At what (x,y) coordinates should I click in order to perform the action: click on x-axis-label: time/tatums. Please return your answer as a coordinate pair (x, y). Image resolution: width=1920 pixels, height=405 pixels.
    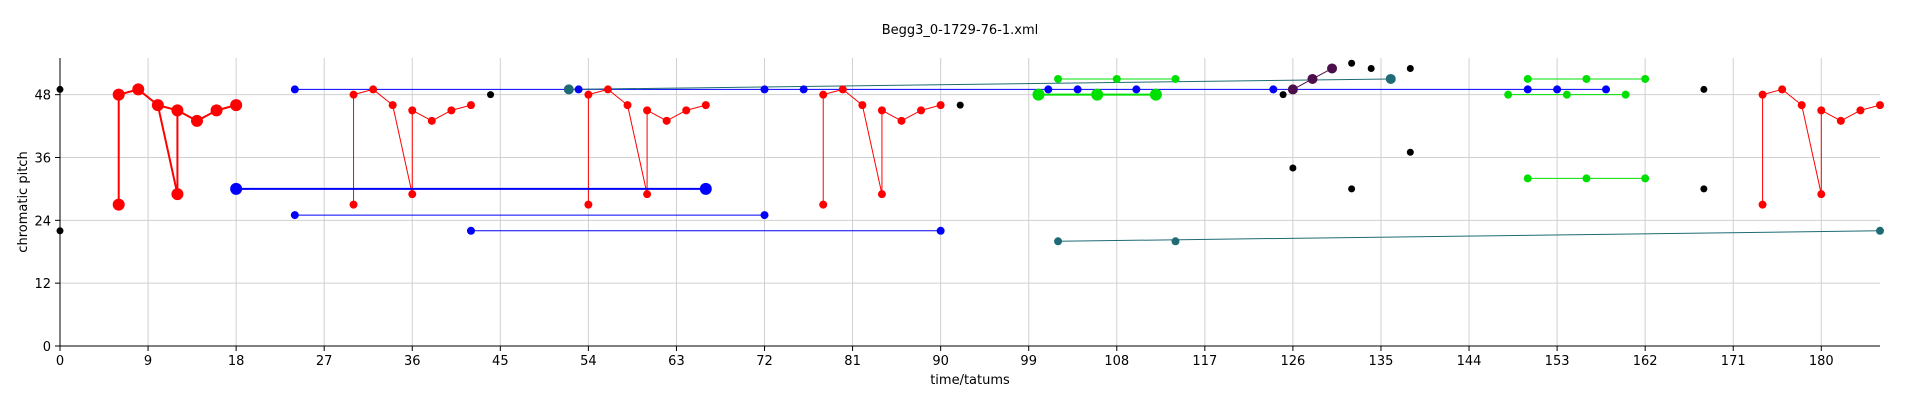
    Looking at the image, I should click on (970, 380).